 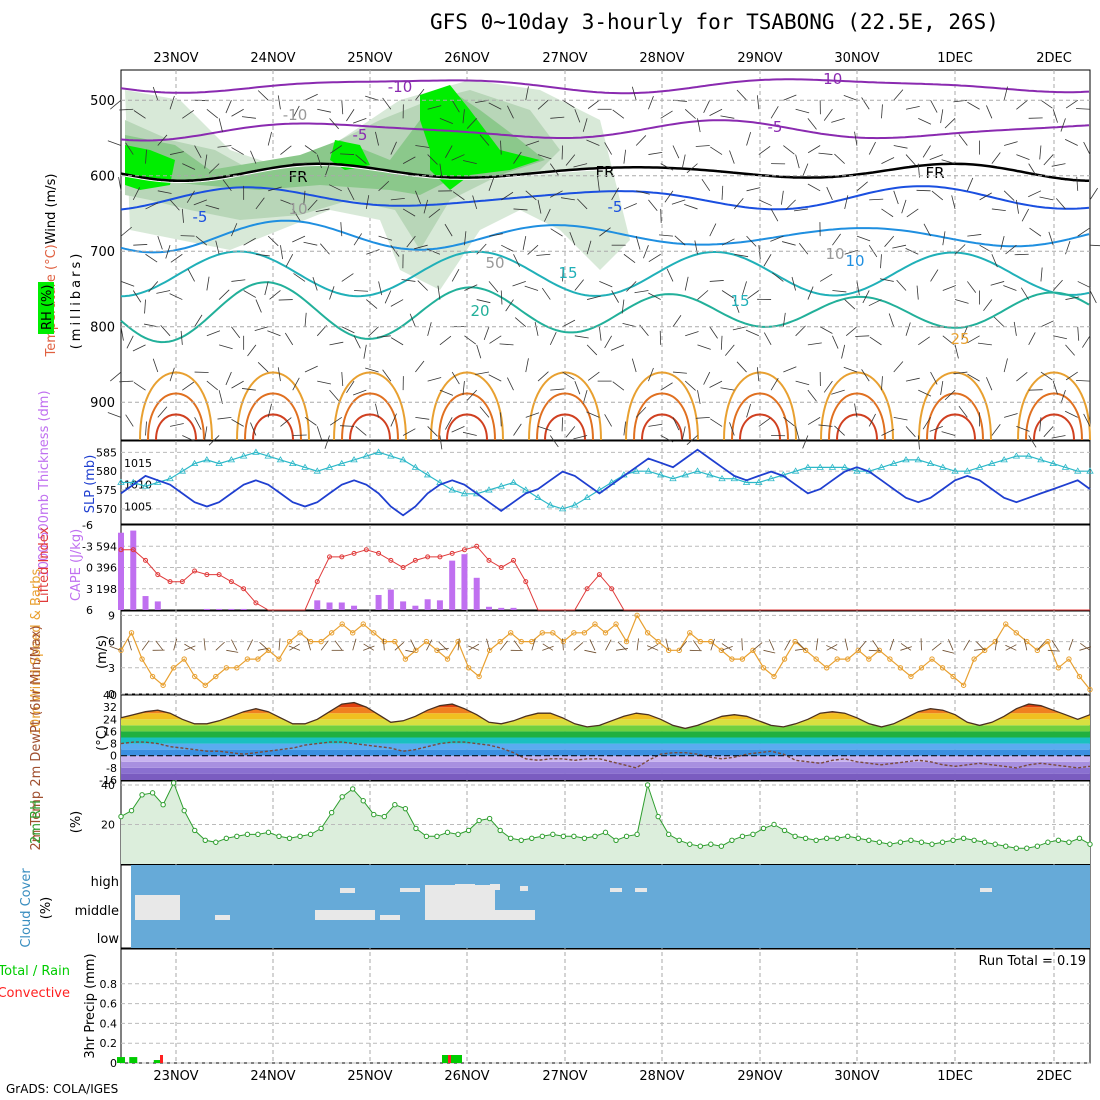 I want to click on contour-label: 20, so click(x=479, y=311).